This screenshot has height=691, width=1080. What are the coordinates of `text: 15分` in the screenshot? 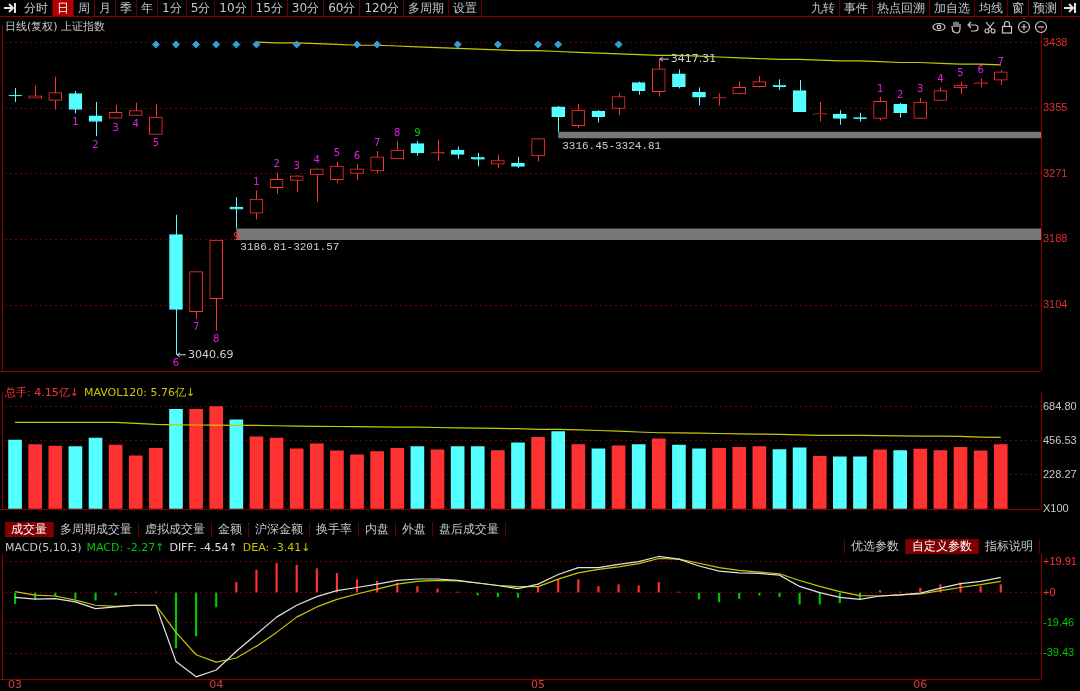 It's located at (269, 8).